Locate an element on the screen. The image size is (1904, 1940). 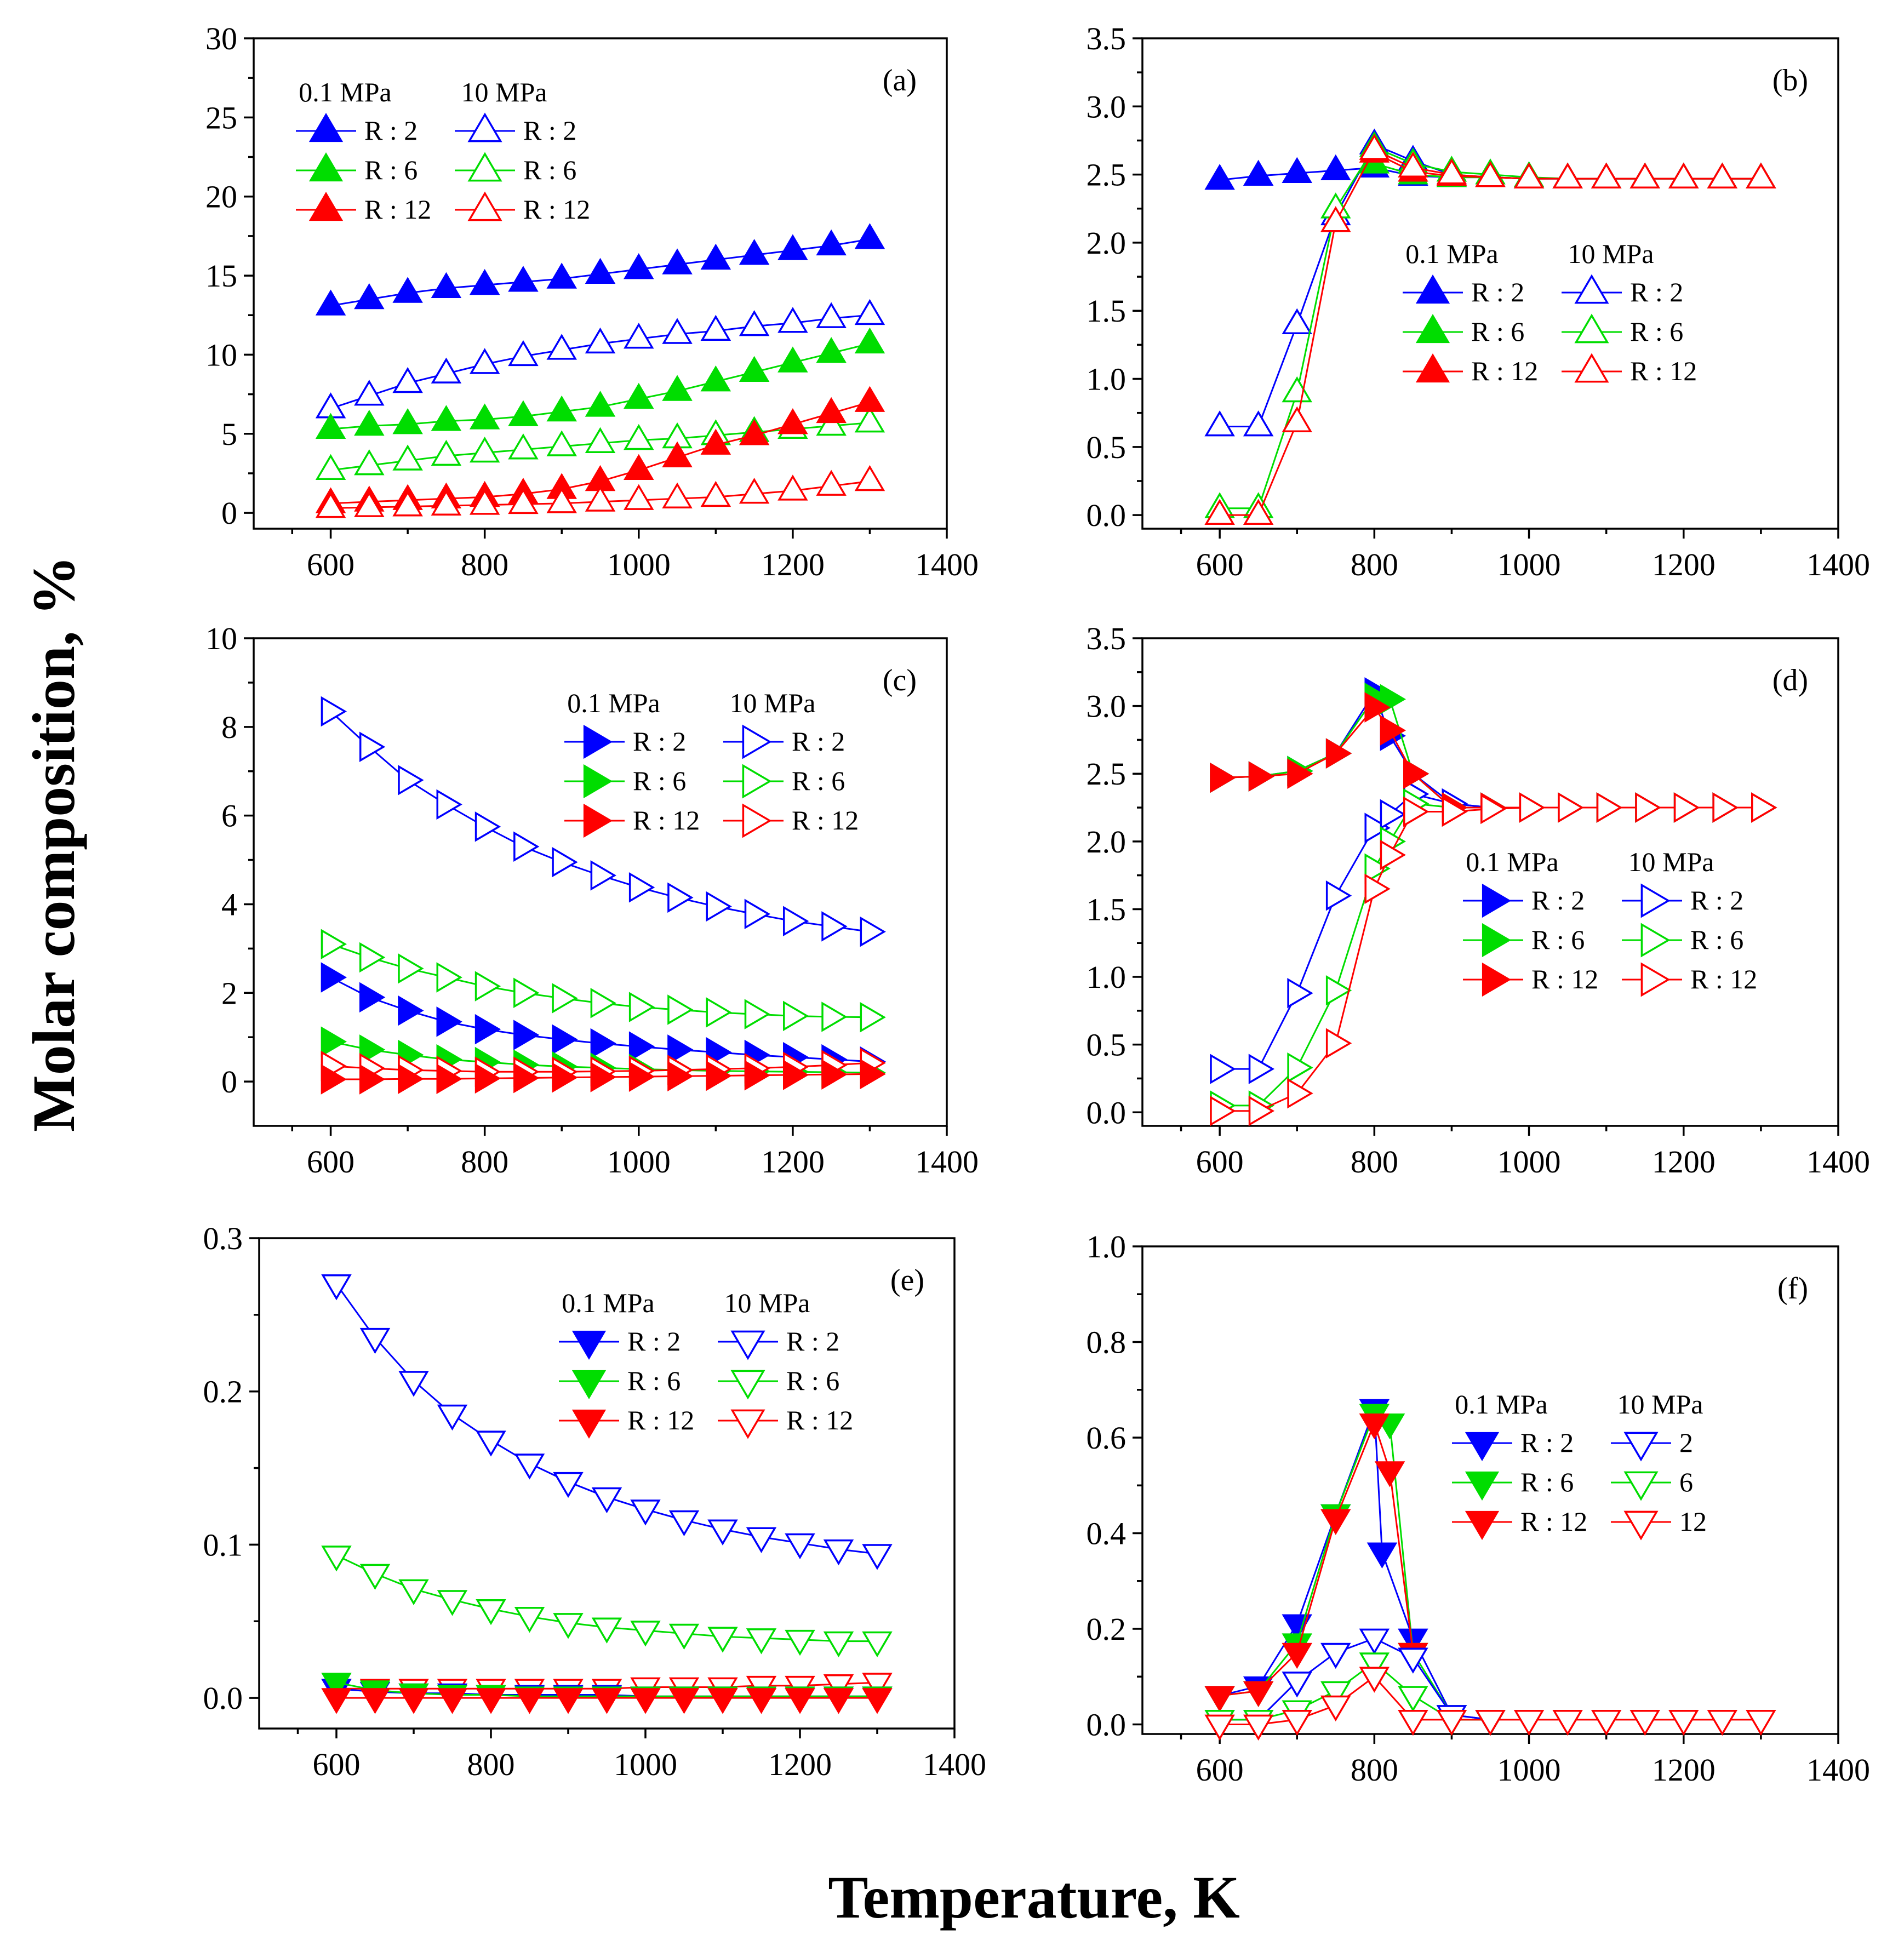
y-tick-label: 10 is located at coordinates (221, 355).